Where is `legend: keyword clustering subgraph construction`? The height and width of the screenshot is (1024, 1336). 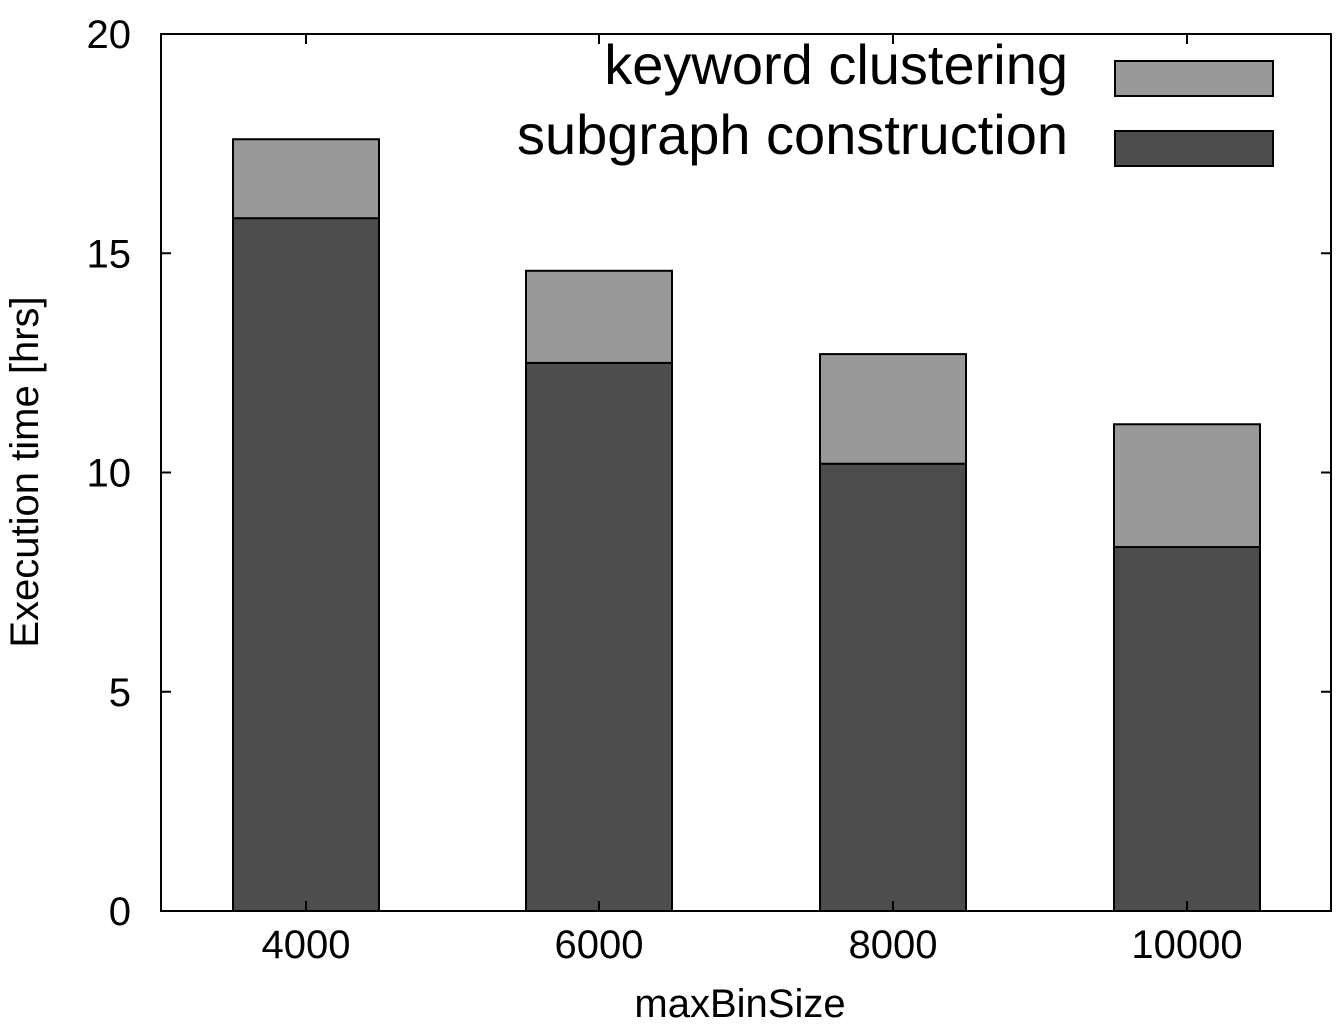
legend: keyword clustering subgraph construction is located at coordinates (895, 100).